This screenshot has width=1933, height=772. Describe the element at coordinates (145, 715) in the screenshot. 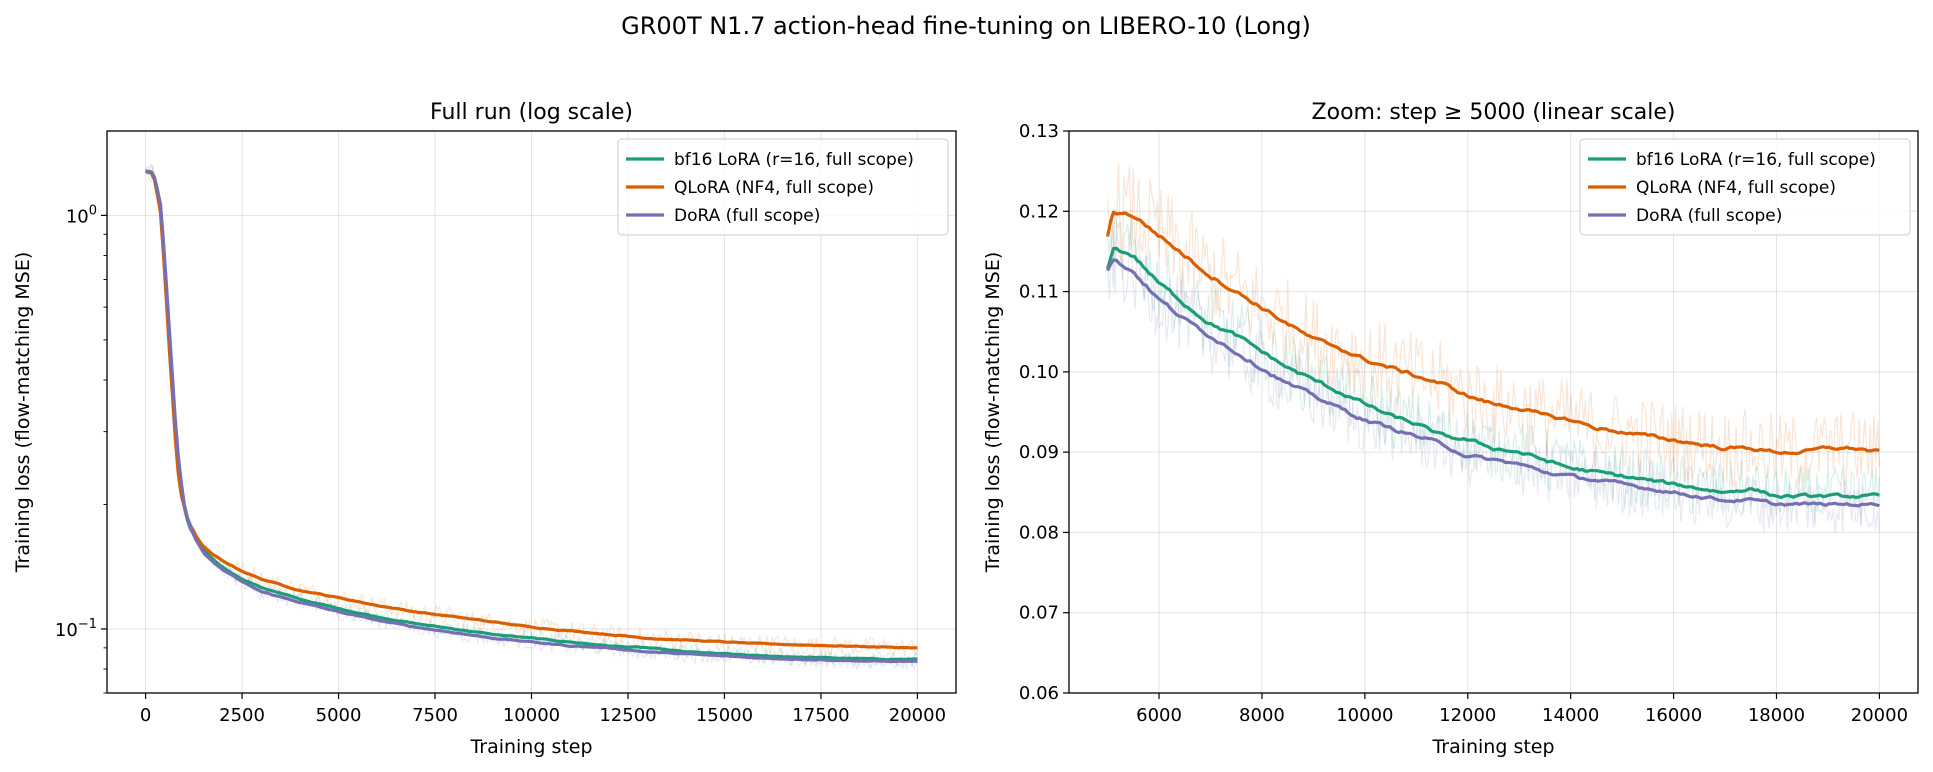

I see `x-tick-label: 0` at that location.